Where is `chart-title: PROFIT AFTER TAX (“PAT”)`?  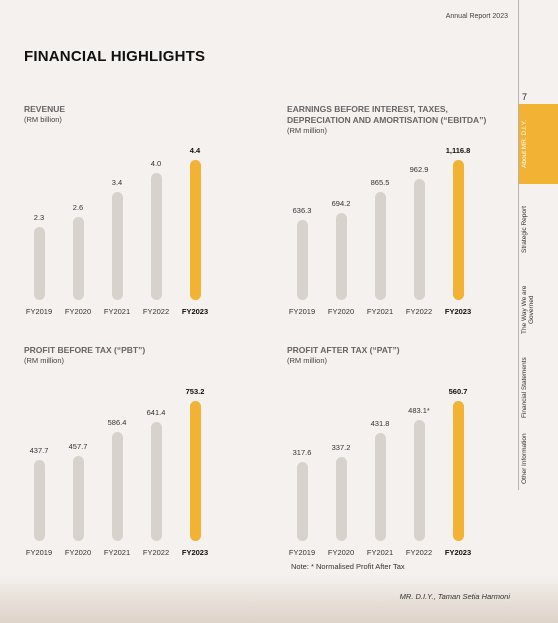
chart-title: PROFIT AFTER TAX (“PAT”) is located at coordinates (343, 350).